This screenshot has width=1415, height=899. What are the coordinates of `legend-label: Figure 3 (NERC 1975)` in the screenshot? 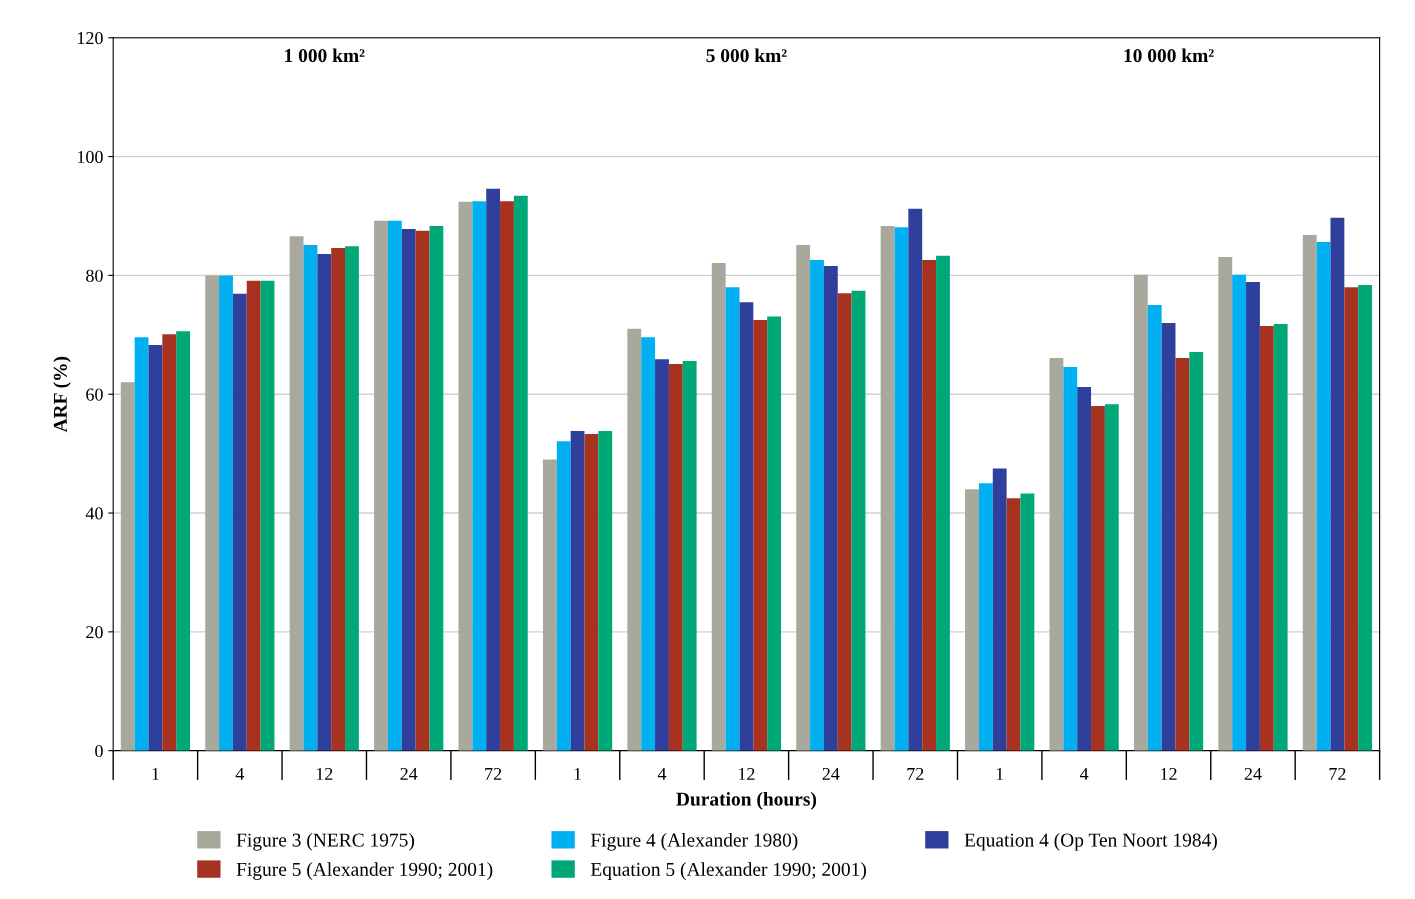 It's located at (325, 841).